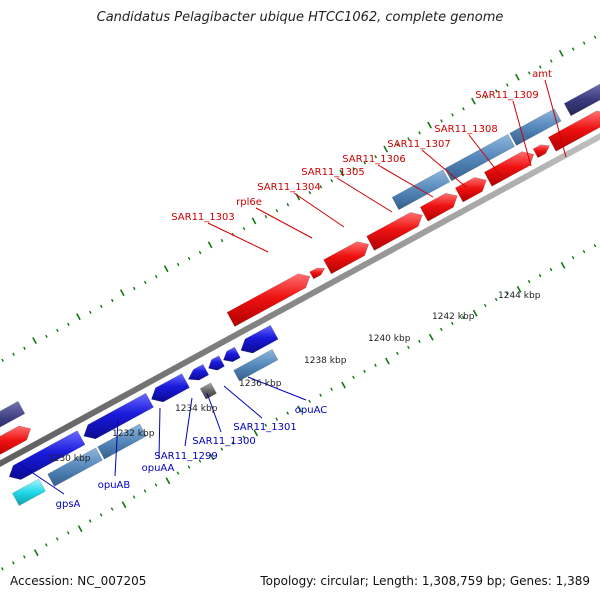 The image size is (600, 600). I want to click on scale-label: 1244 kbp, so click(519, 296).